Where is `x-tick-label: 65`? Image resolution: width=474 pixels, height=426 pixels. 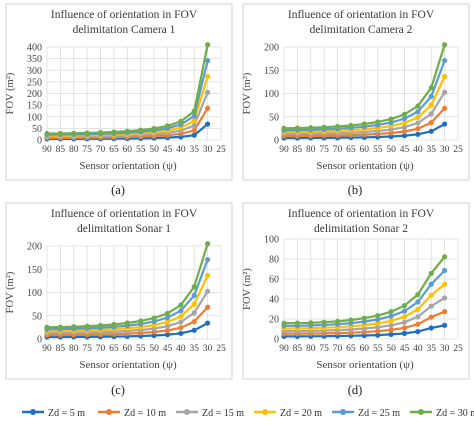 x-tick-label: 65 is located at coordinates (351, 150).